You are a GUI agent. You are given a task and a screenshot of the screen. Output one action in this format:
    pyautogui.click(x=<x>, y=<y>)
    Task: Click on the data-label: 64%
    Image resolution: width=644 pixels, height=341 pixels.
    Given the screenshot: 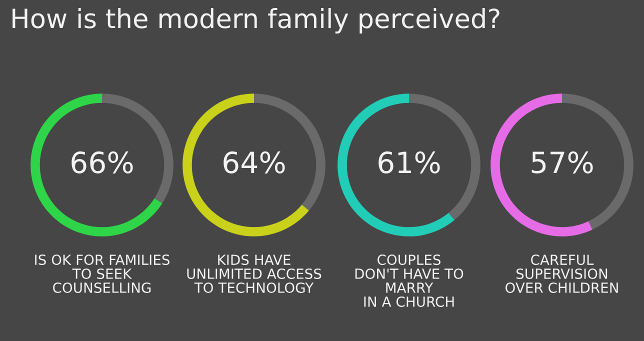 What is the action you would take?
    pyautogui.click(x=254, y=162)
    